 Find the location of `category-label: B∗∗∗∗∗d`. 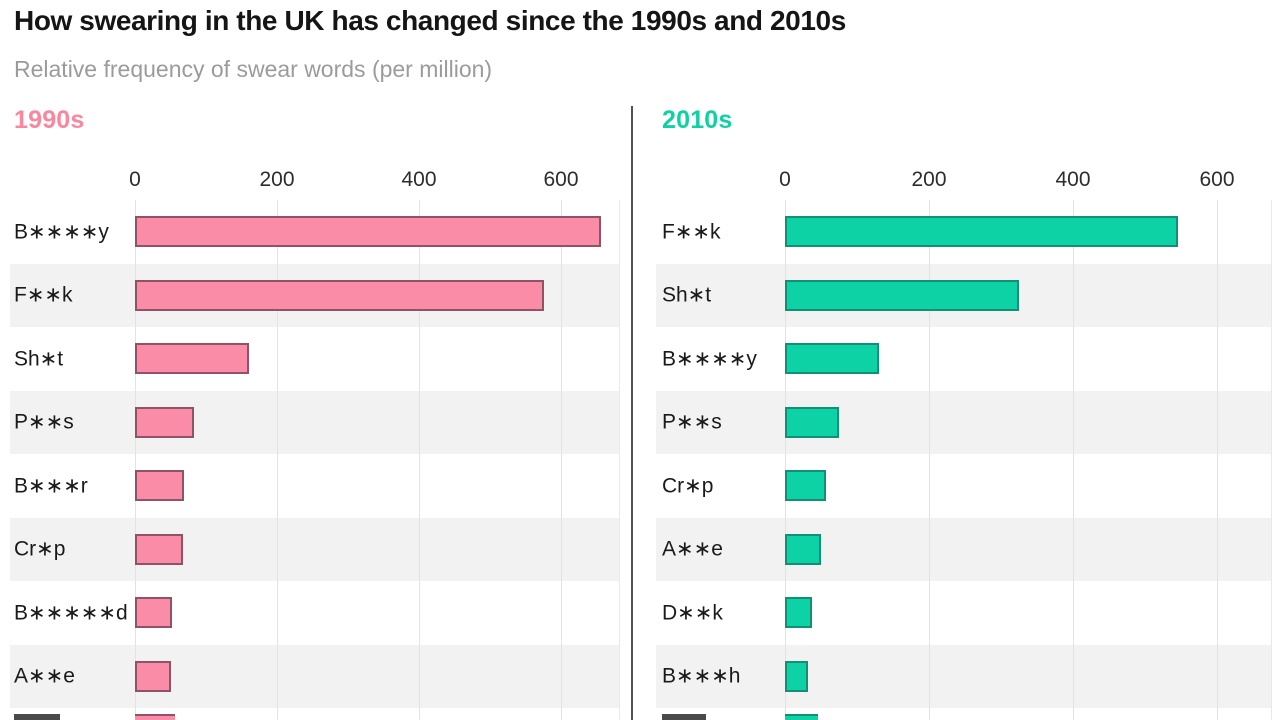

category-label: B∗∗∗∗∗d is located at coordinates (71, 613).